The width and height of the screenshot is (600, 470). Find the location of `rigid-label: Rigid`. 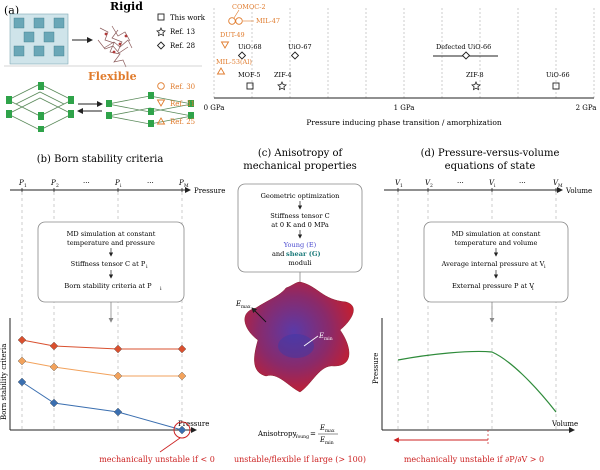

rigid-label: Rigid is located at coordinates (126, 6).